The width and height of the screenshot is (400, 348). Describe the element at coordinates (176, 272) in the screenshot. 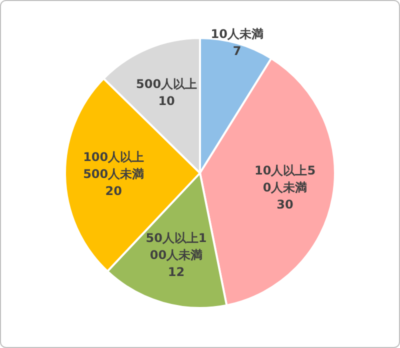

I see `data-label: 12` at that location.